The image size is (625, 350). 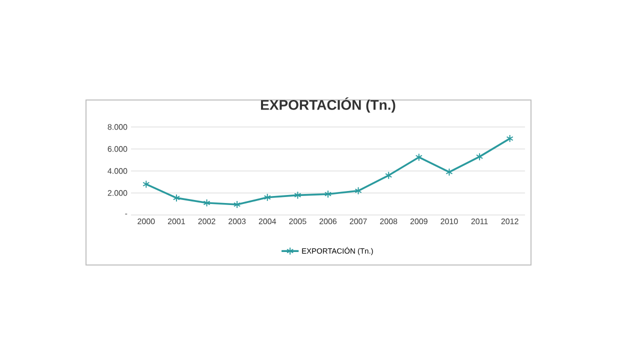 What do you see at coordinates (297, 221) in the screenshot?
I see `x-tick-label: 2005` at bounding box center [297, 221].